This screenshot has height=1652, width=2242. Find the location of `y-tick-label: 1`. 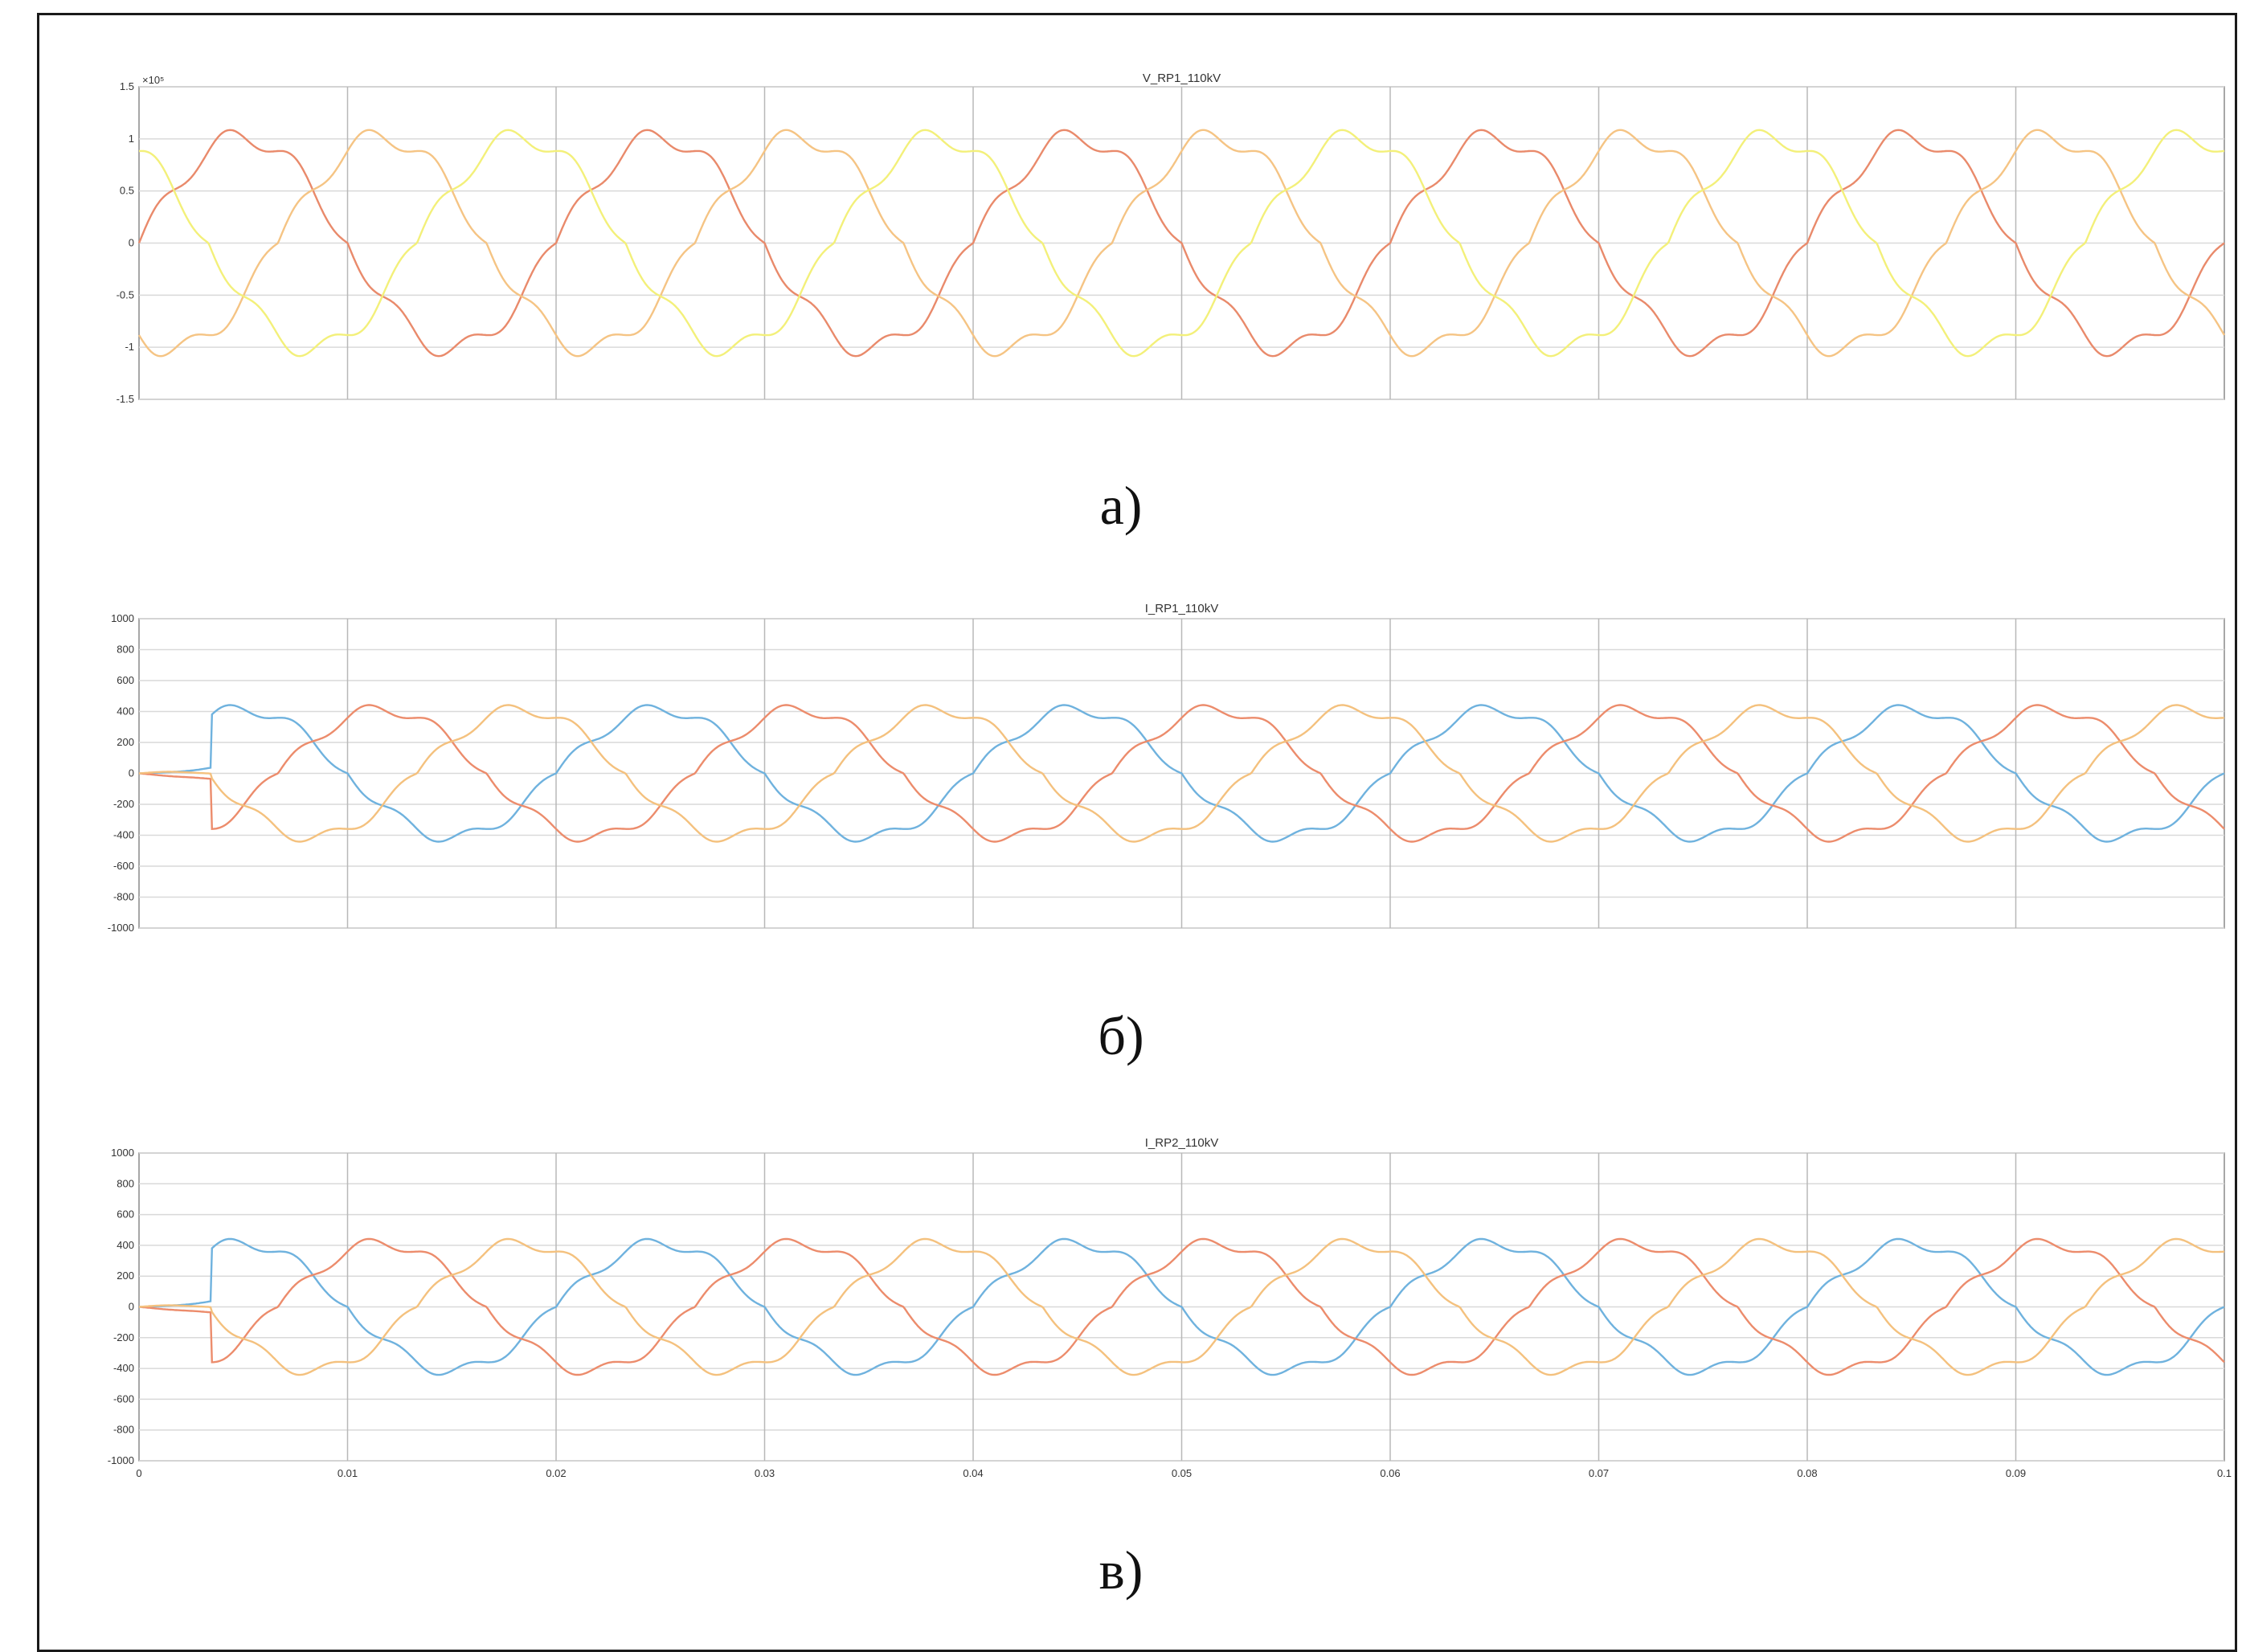

y-tick-label: 1 is located at coordinates (131, 139).